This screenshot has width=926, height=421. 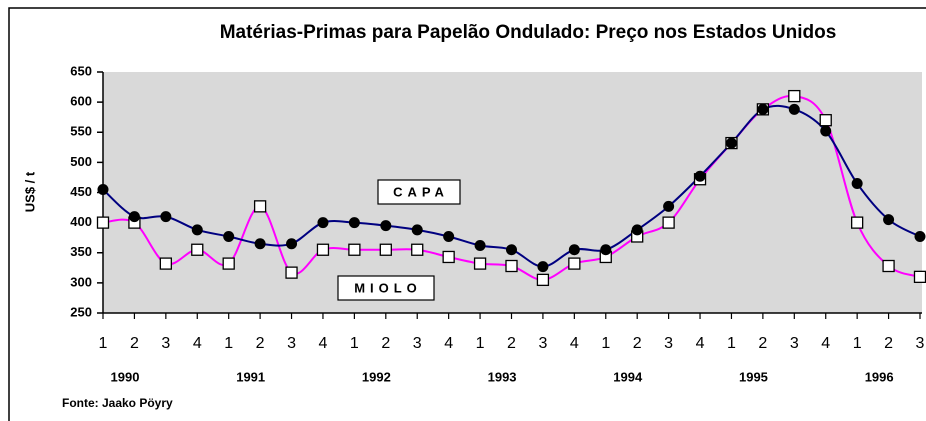 What do you see at coordinates (81, 70) in the screenshot?
I see `y-tick-label: 650` at bounding box center [81, 70].